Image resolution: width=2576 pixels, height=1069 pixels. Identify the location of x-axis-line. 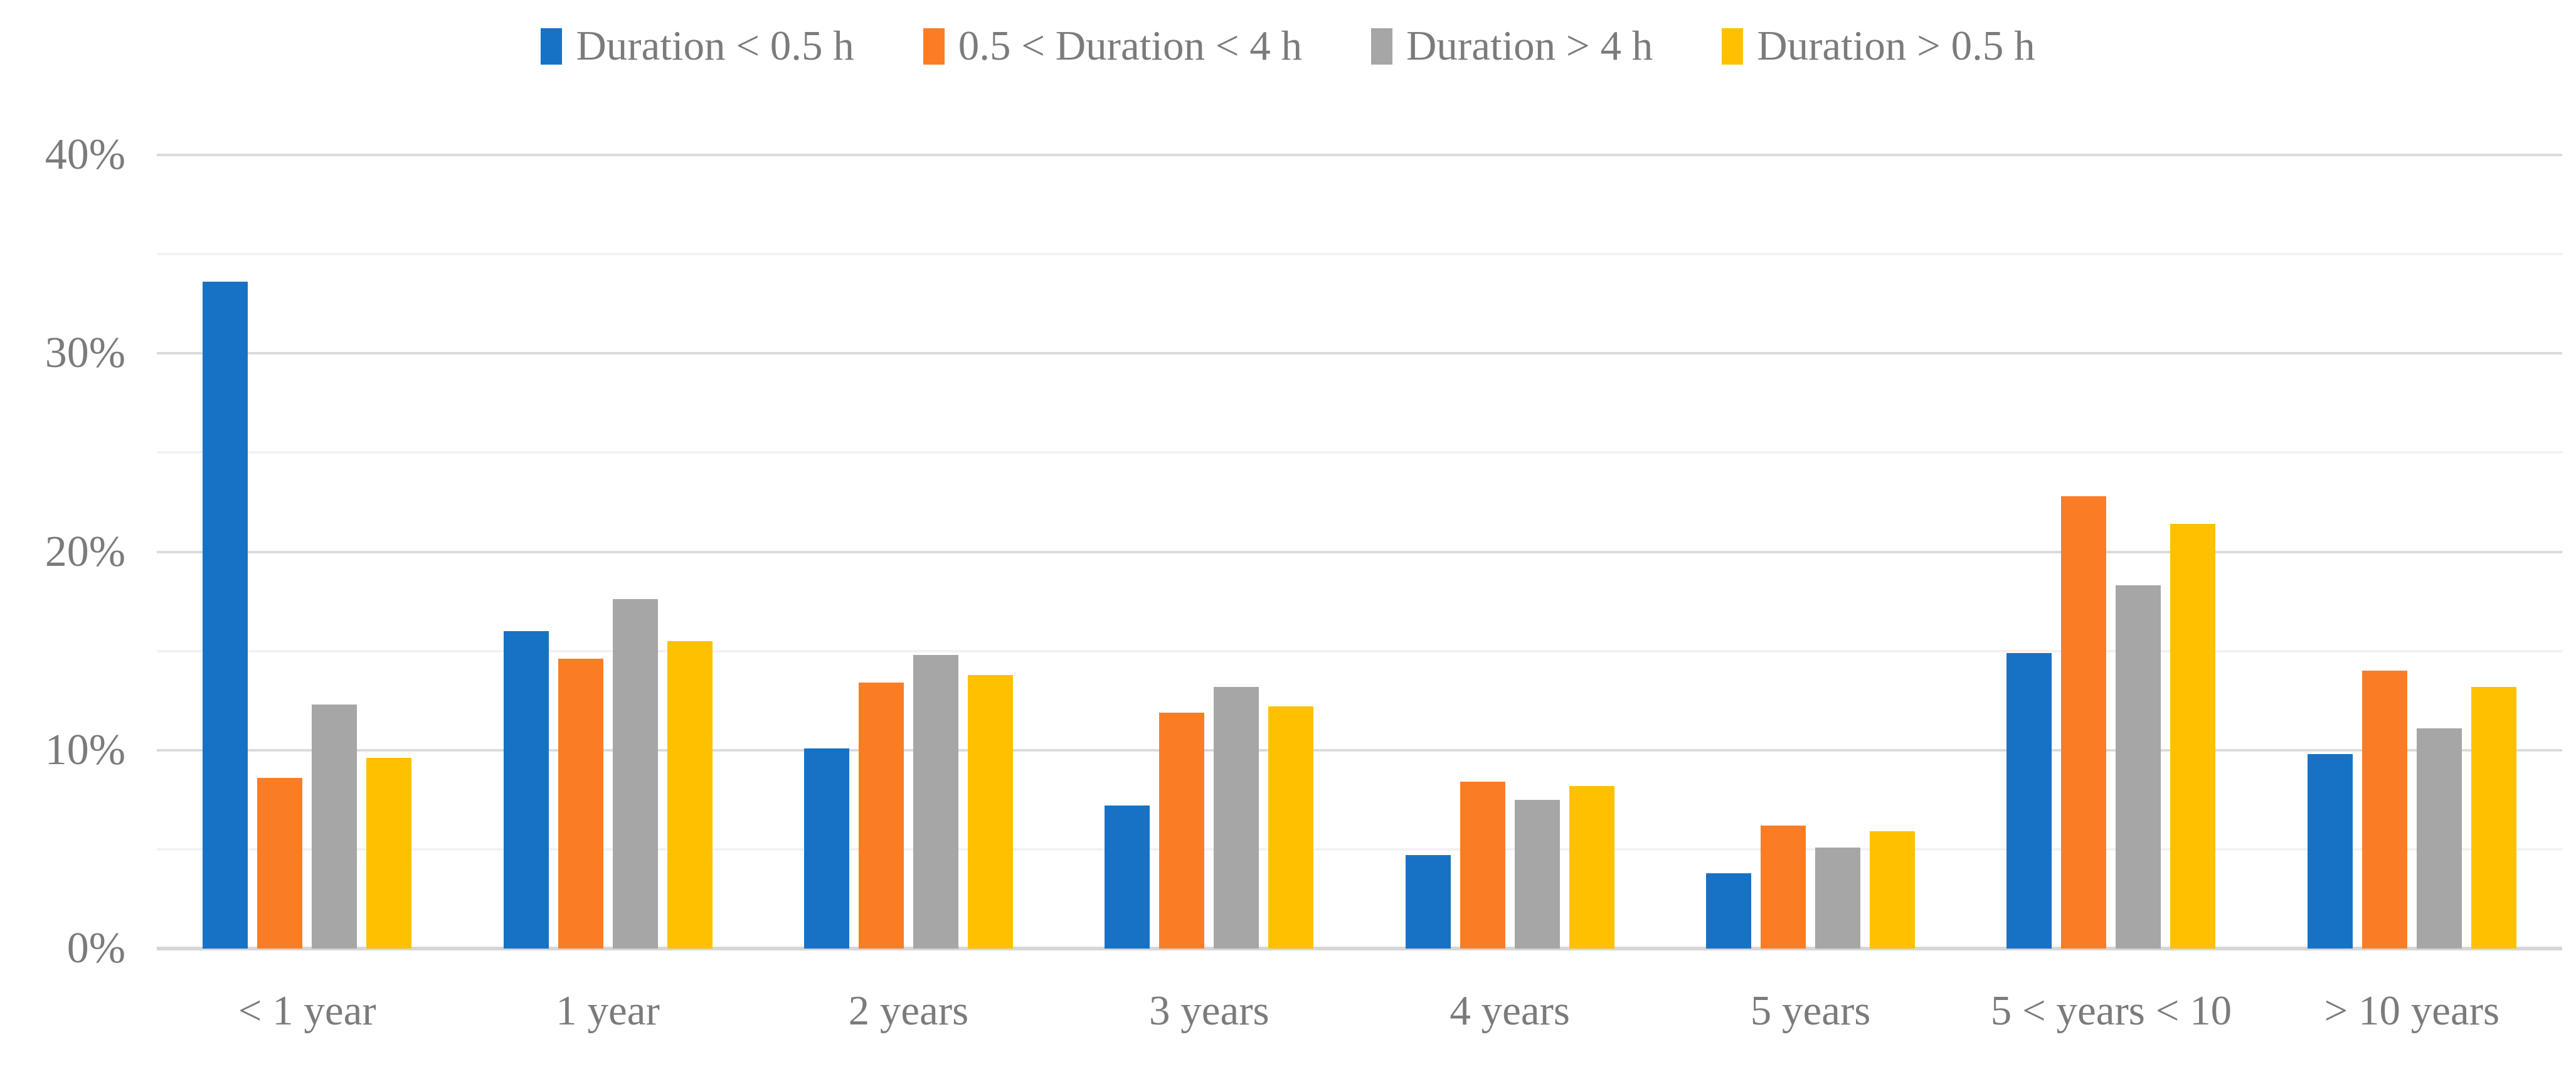
(1359, 948).